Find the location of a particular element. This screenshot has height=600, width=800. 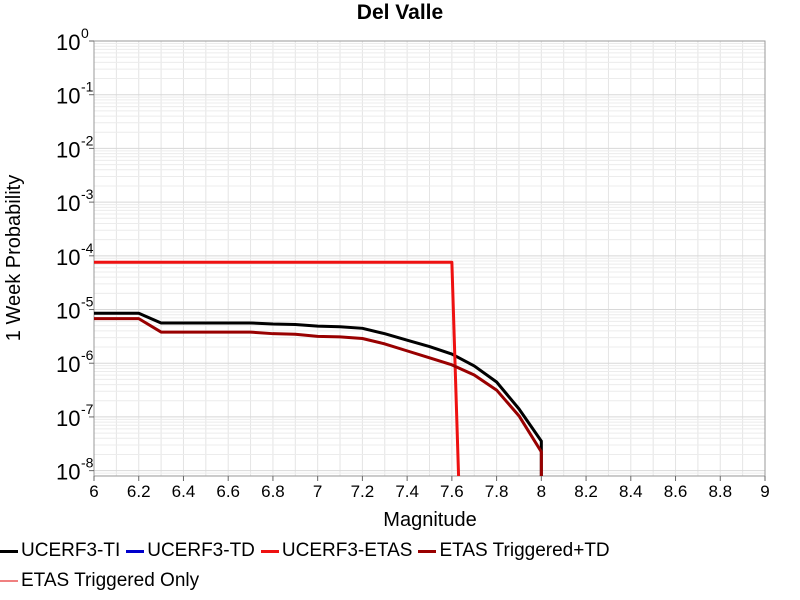

y-tick-exponent: -3 is located at coordinates (87, 194).